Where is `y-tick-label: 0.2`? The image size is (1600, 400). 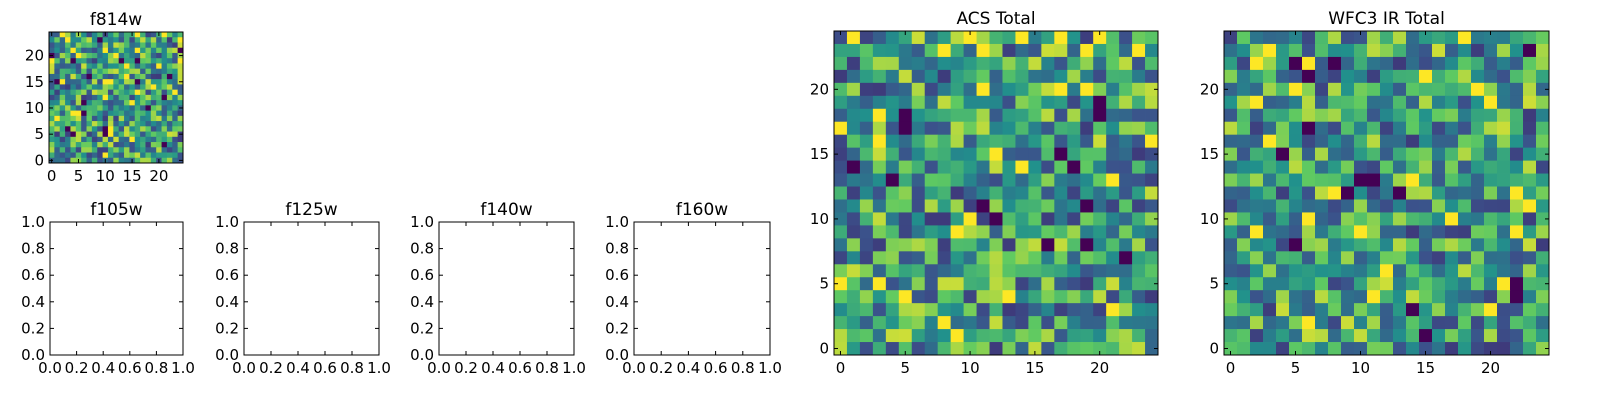 y-tick-label: 0.2 is located at coordinates (617, 328).